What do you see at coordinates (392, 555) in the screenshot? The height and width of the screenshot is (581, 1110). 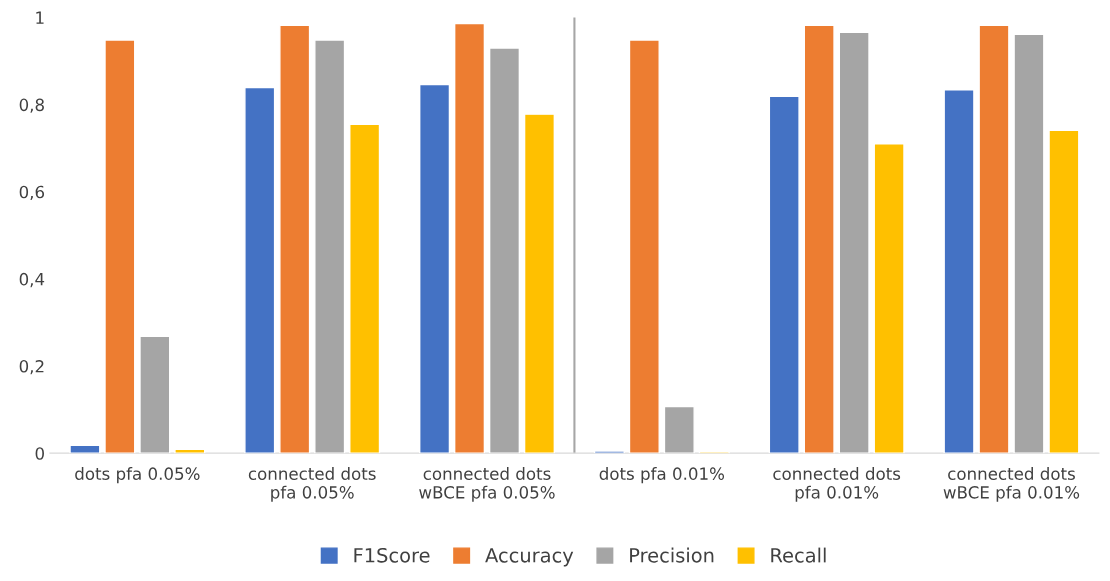 I see `legend-label: F1Score` at bounding box center [392, 555].